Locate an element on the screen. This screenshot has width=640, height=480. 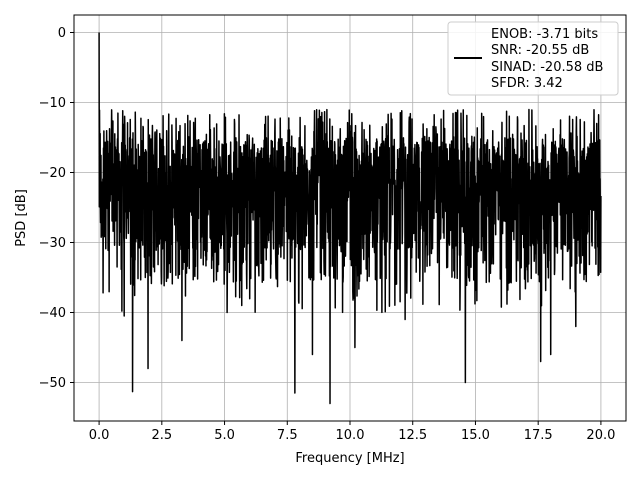
legend-entry-enob: ENOB: -3.71 bits is located at coordinates (544, 34).